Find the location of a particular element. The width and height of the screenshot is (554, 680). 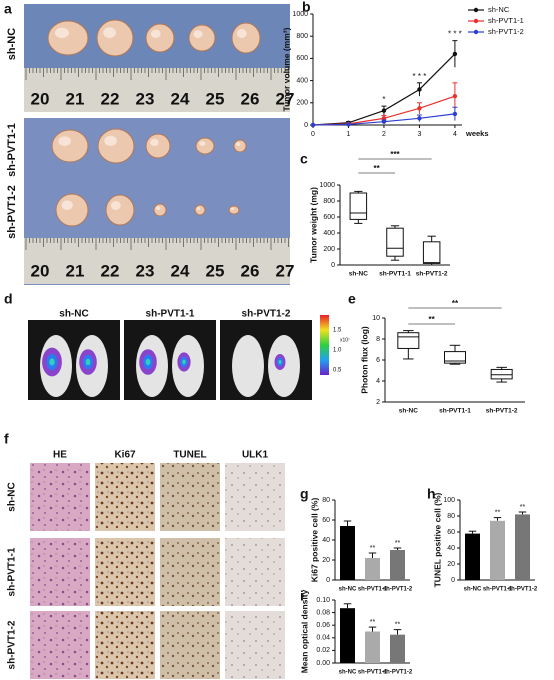

legend-label: sh-PVT1-2 is located at coordinates (506, 31).